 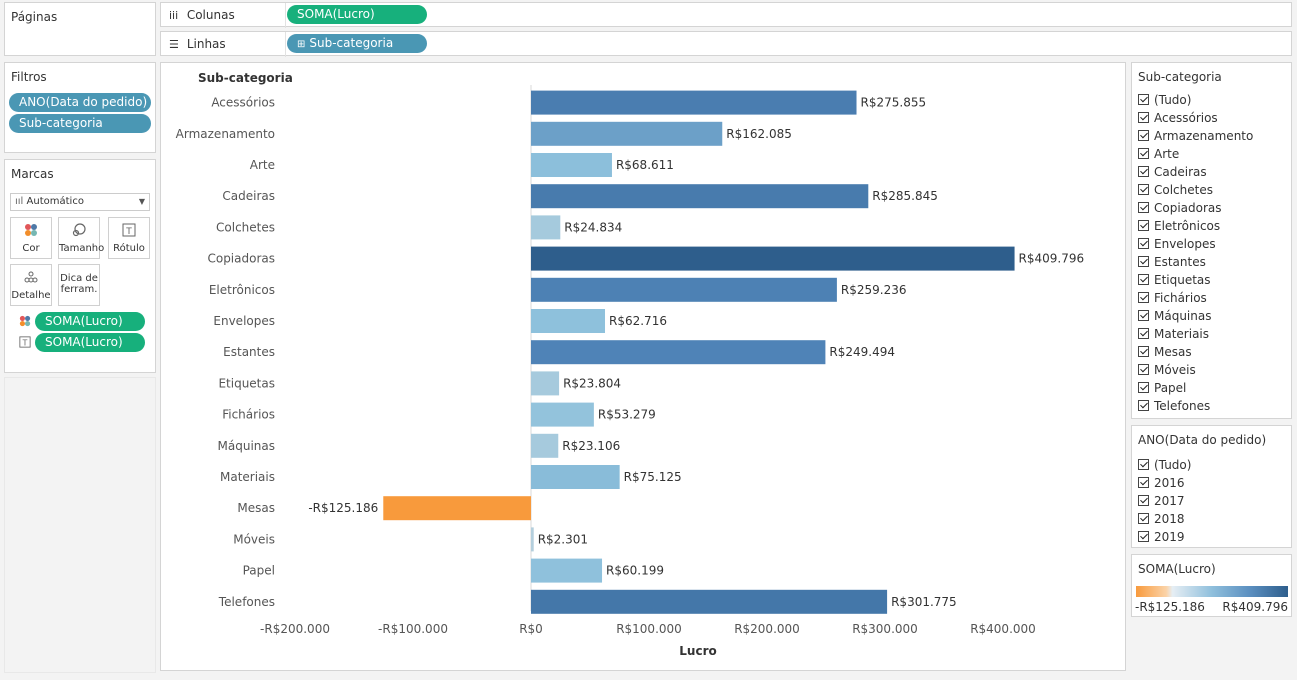 I want to click on subcategory-filter-option: (Tudo), so click(x=1164, y=101).